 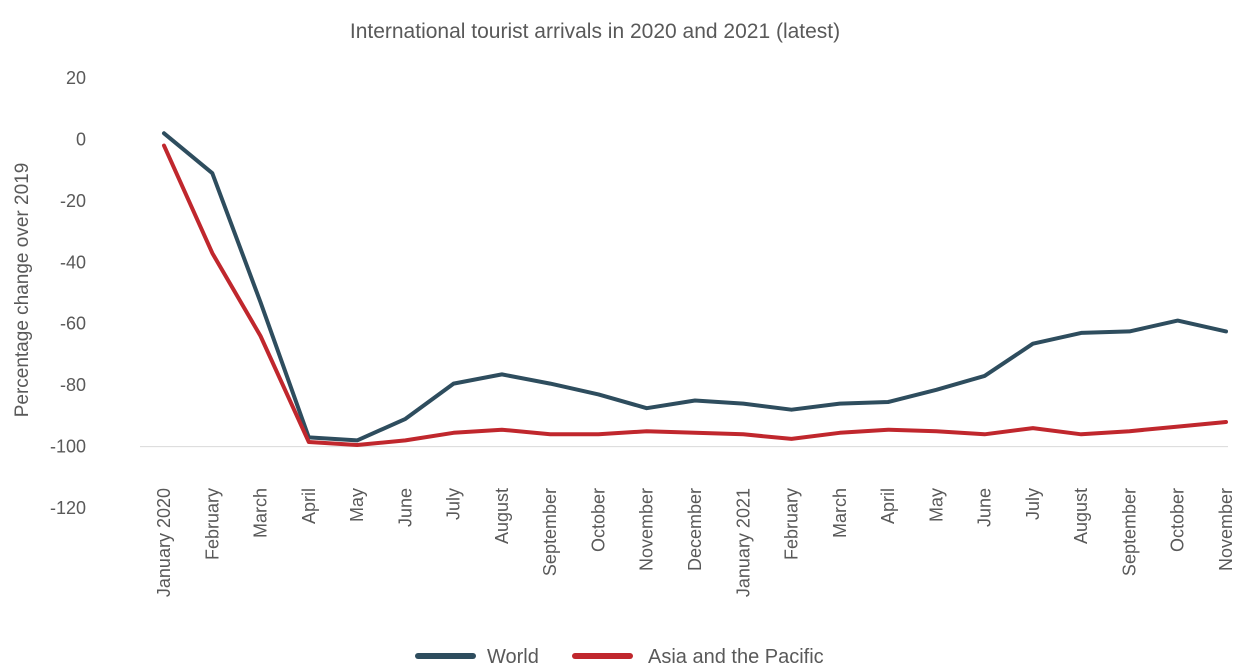 I want to click on y-axis-label: Percentage change over 2019, so click(x=22, y=290).